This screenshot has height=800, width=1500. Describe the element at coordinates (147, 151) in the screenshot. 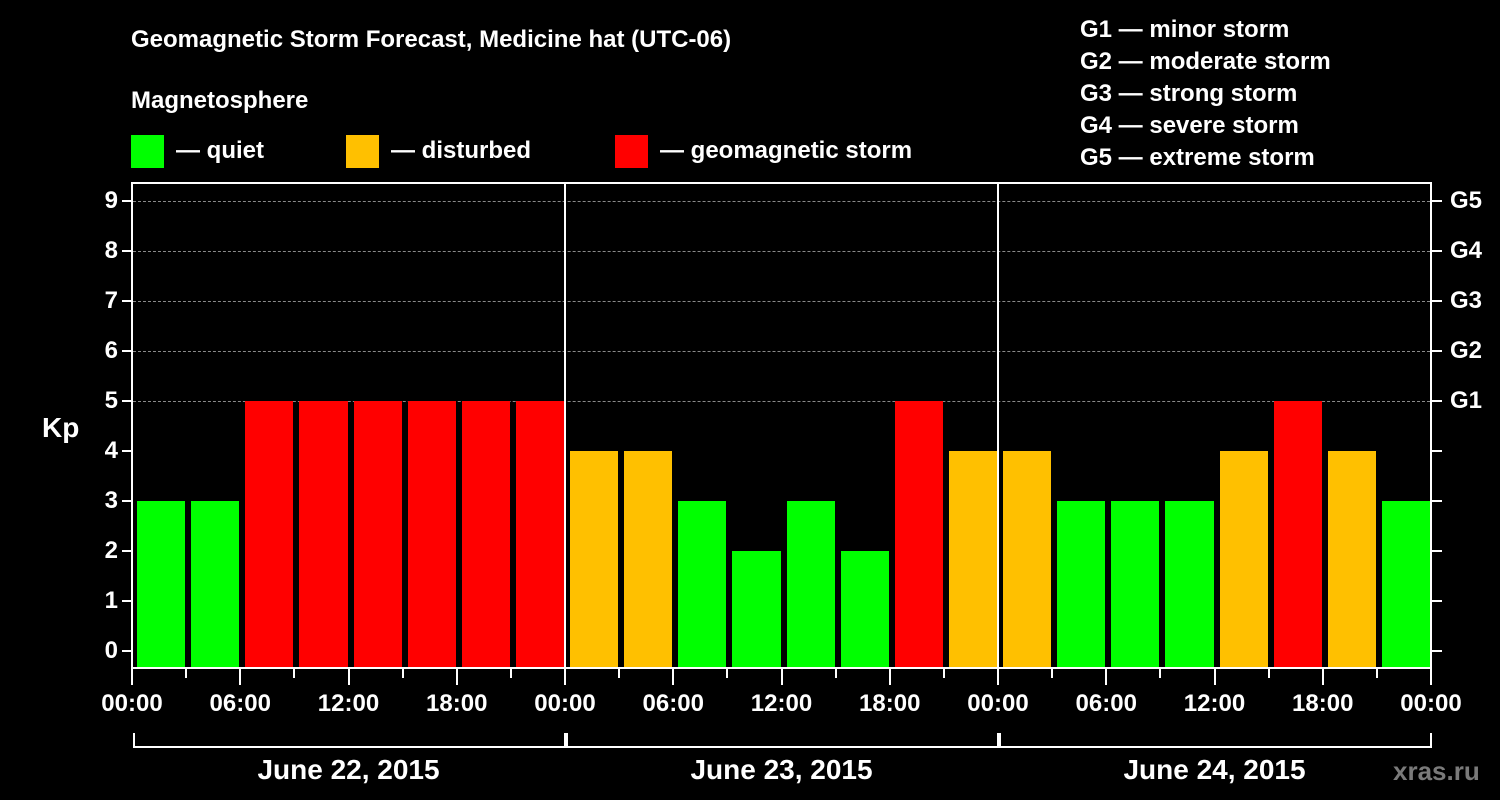

I see `legend-swatch-quiet` at that location.